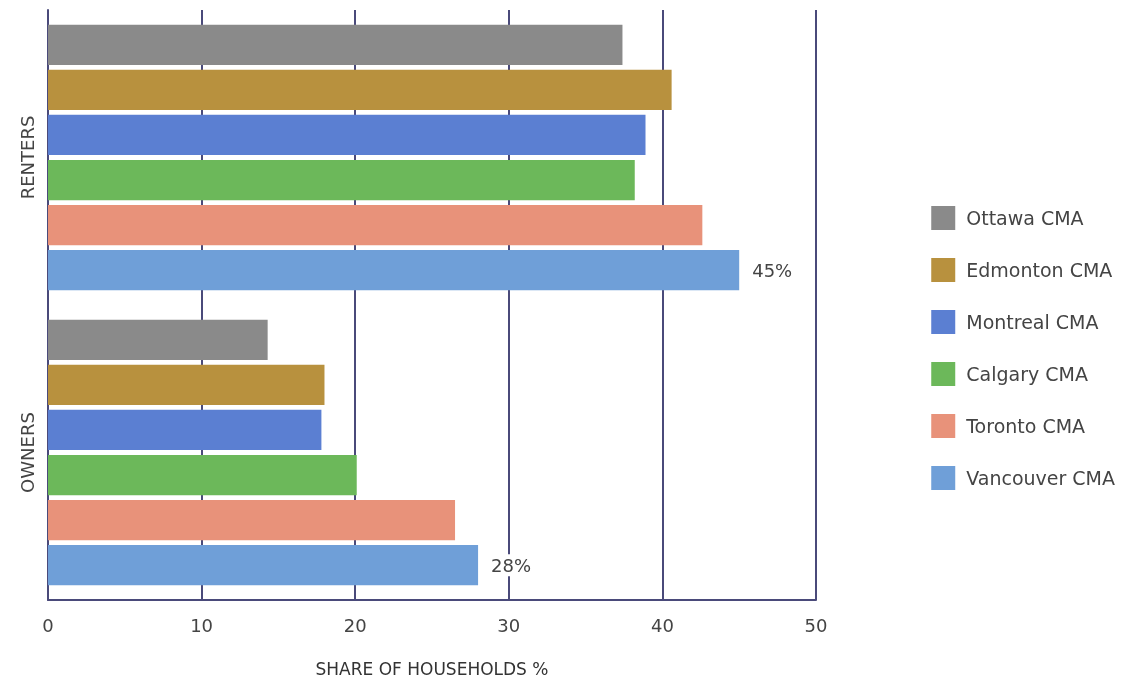 The width and height of the screenshot is (1125, 696). What do you see at coordinates (1027, 374) in the screenshot?
I see `legend-label: Calgary CMA` at bounding box center [1027, 374].